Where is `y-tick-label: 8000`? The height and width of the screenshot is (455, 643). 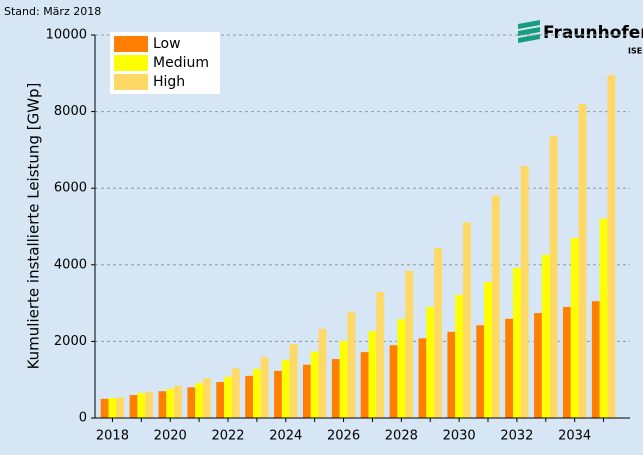
y-tick-label: 8000 is located at coordinates (70, 111).